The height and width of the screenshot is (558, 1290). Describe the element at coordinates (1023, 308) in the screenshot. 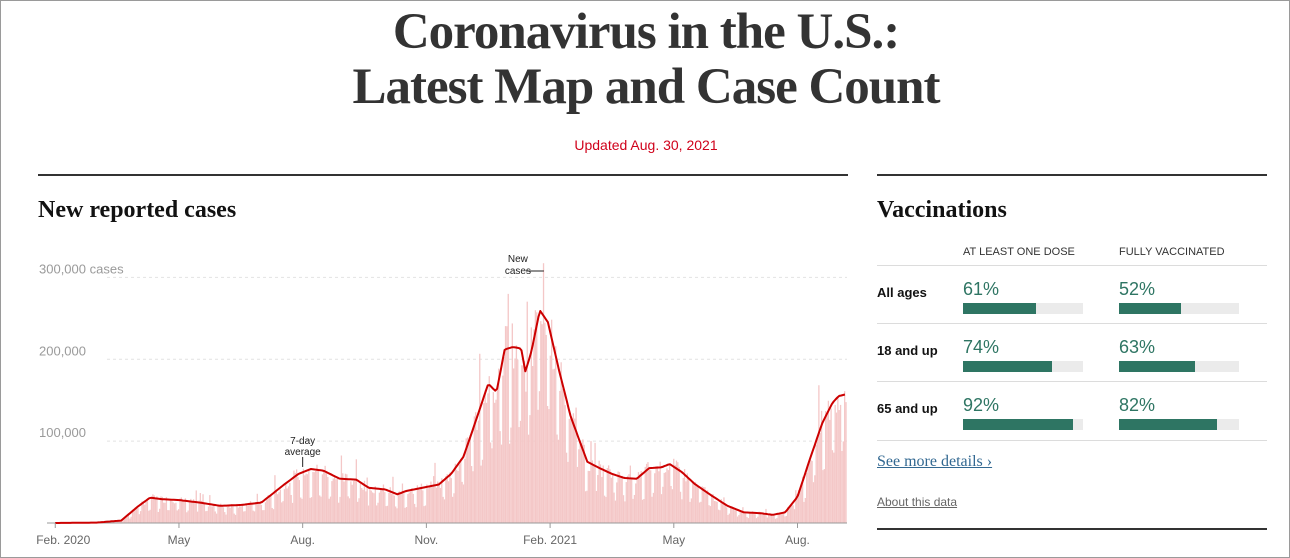

I see `one-dose-bar-track` at that location.